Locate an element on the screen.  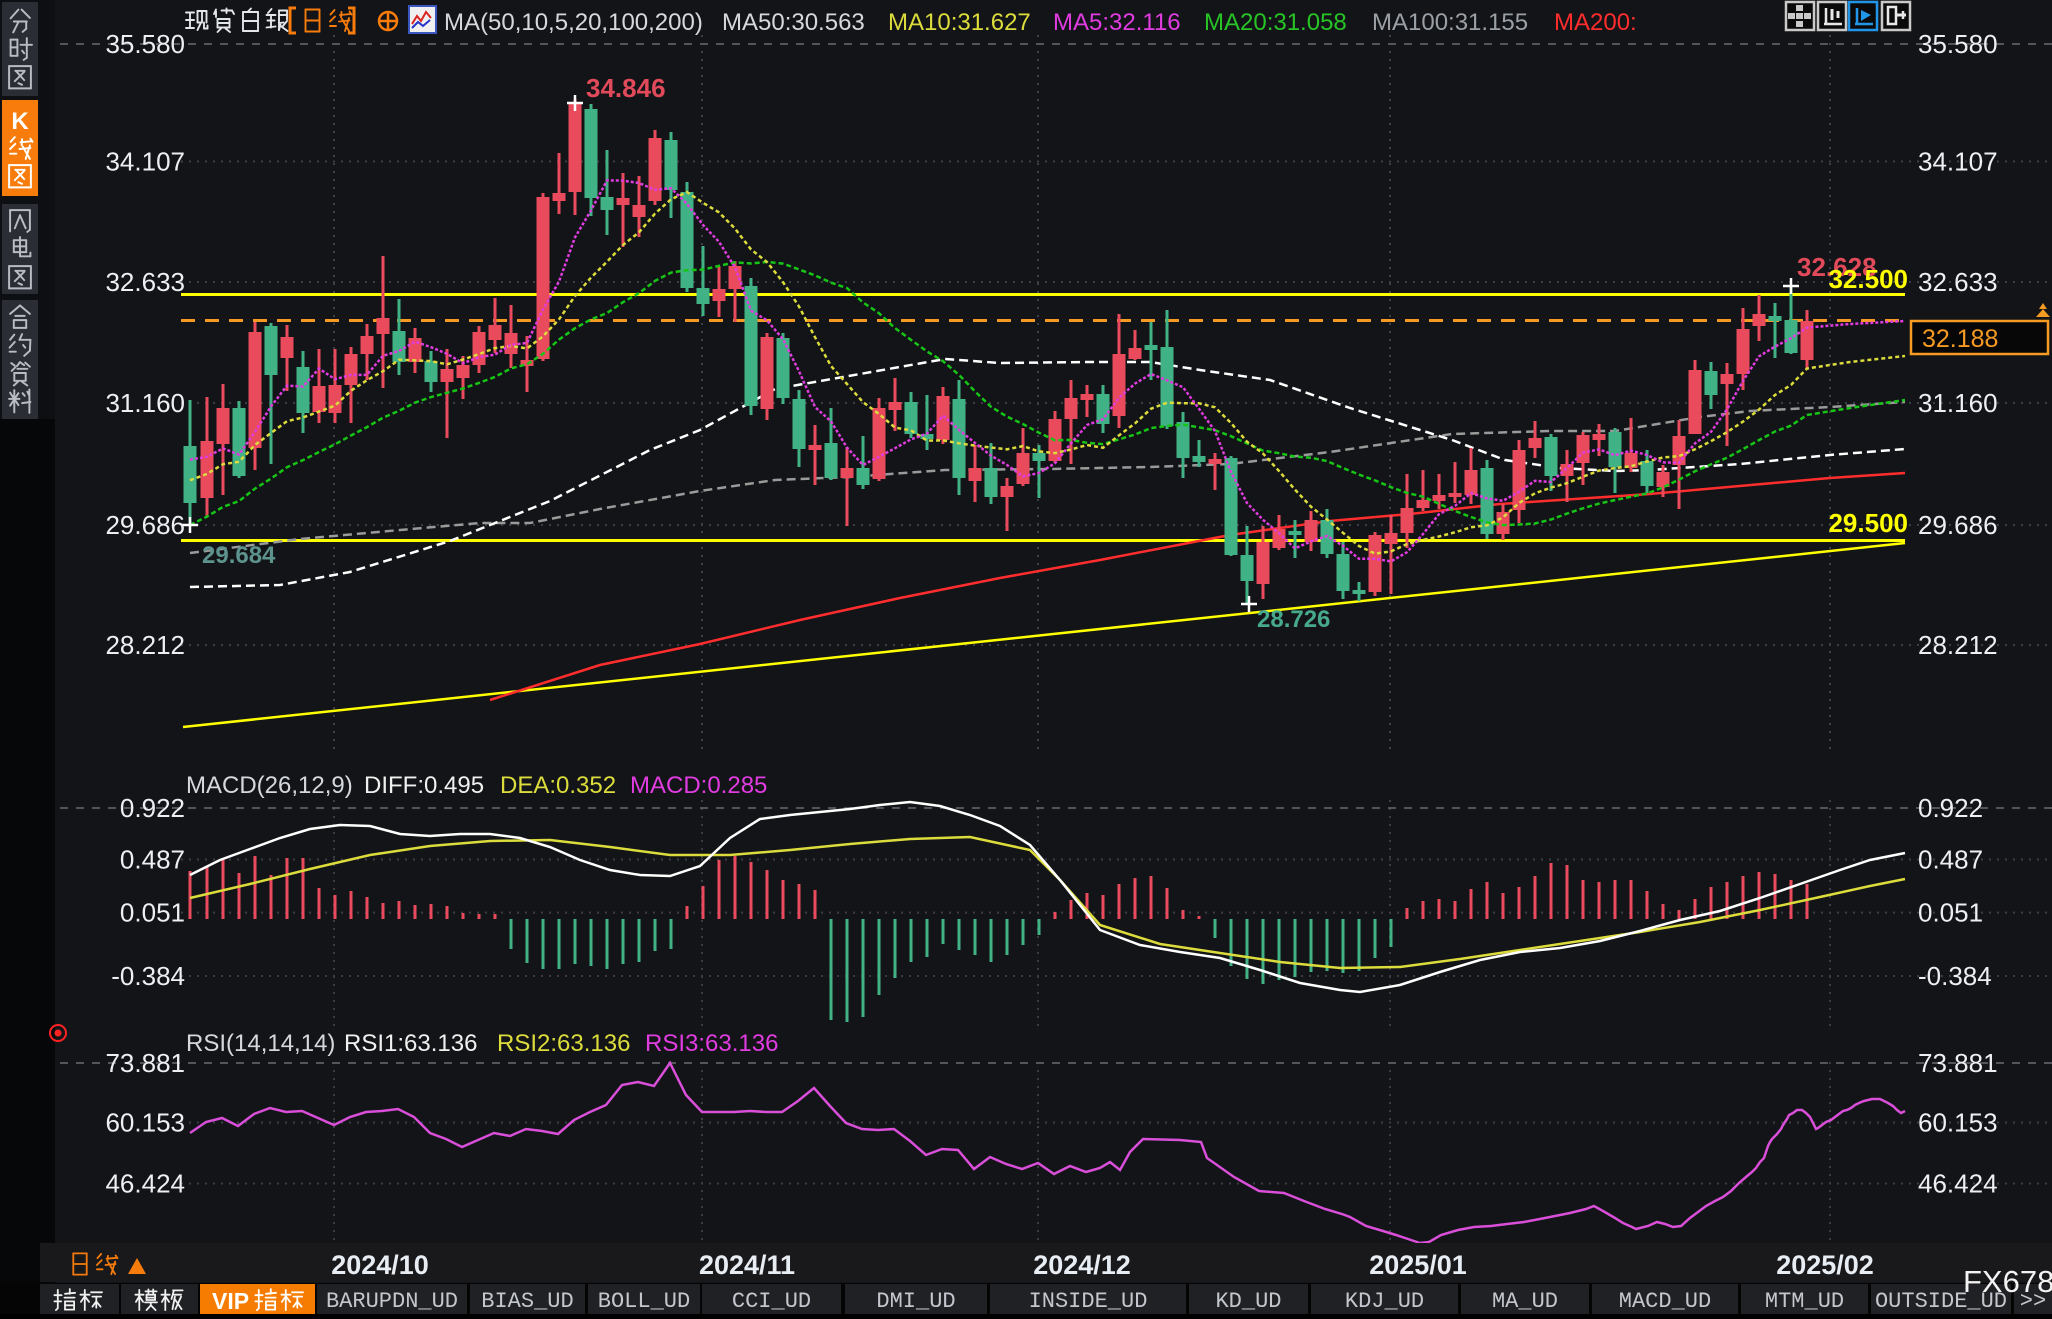
svg-text: DMI_UD is located at coordinates (915, 1301).